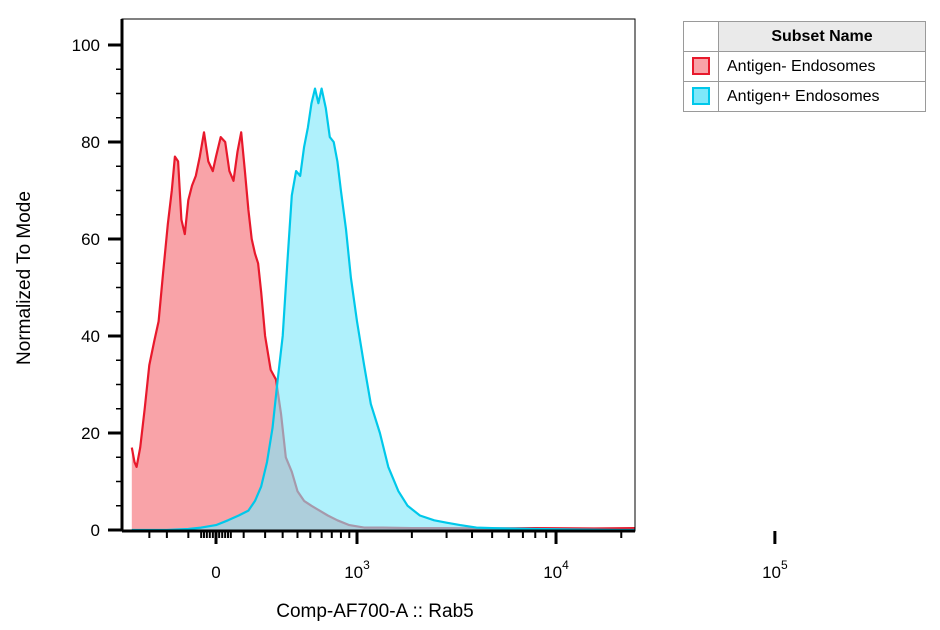  I want to click on y-tick-label: 20, so click(90, 433).